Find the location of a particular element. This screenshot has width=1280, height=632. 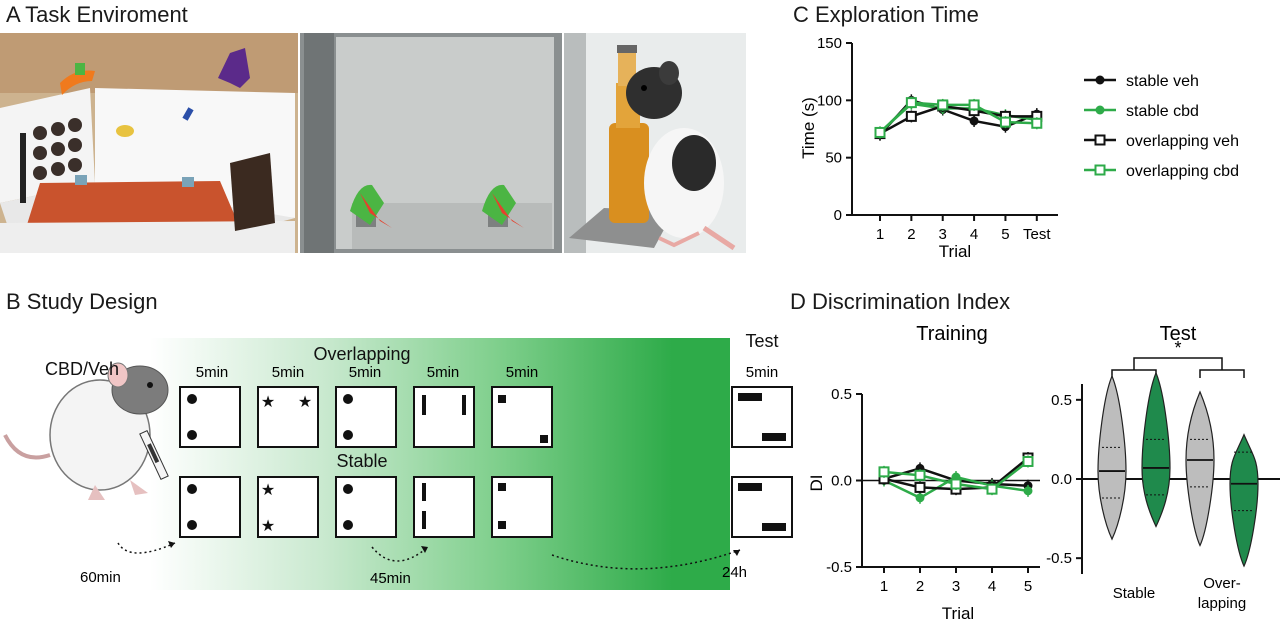

y-tick-label: 50 is located at coordinates (833, 158).